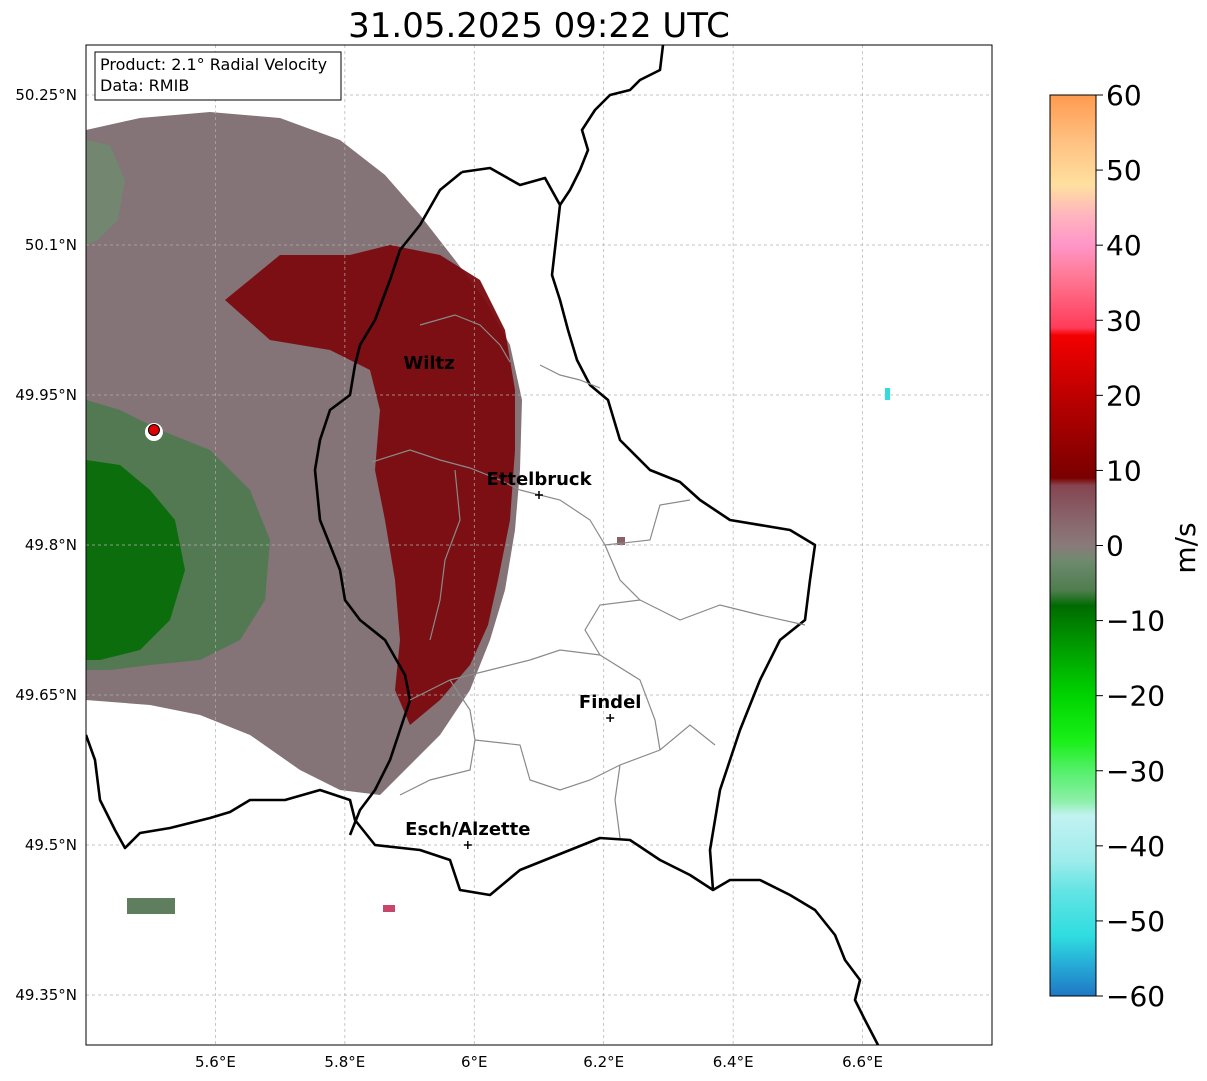  Describe the element at coordinates (862, 1062) in the screenshot. I see `lon-tick-label: 6.6°E` at that location.